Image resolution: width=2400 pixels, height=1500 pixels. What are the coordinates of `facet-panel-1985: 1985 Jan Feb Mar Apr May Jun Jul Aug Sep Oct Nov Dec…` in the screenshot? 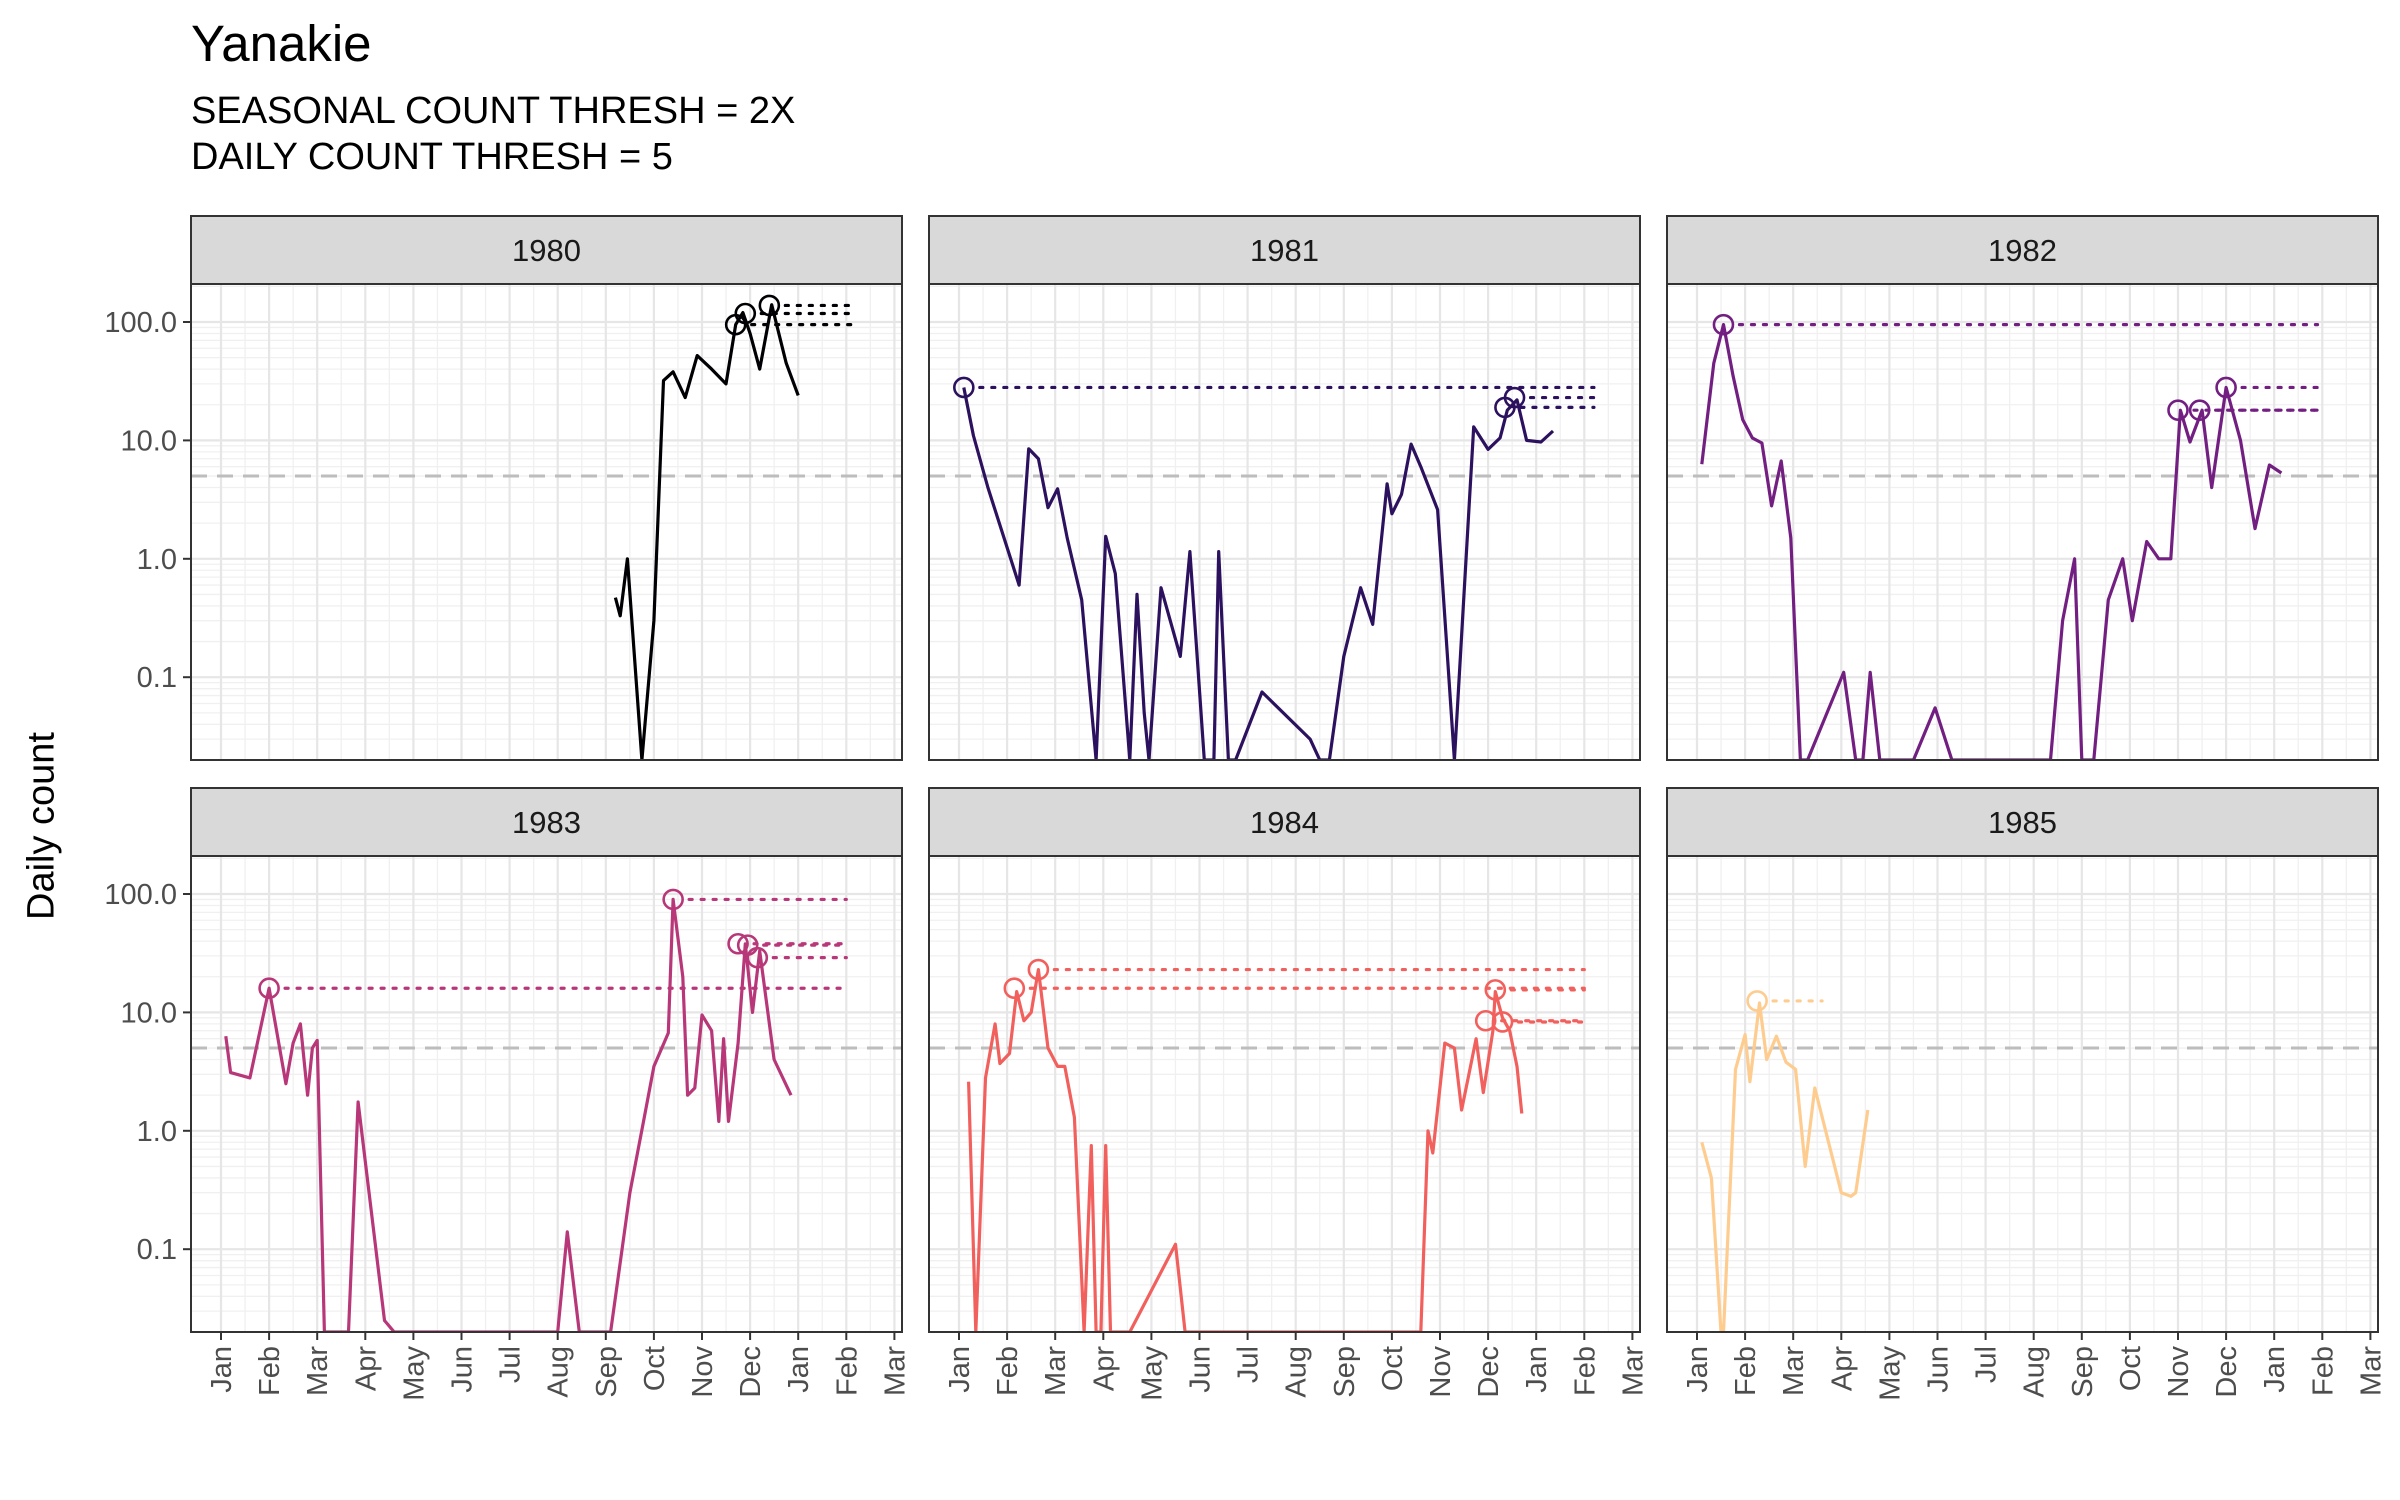 It's located at (2026, 1094).